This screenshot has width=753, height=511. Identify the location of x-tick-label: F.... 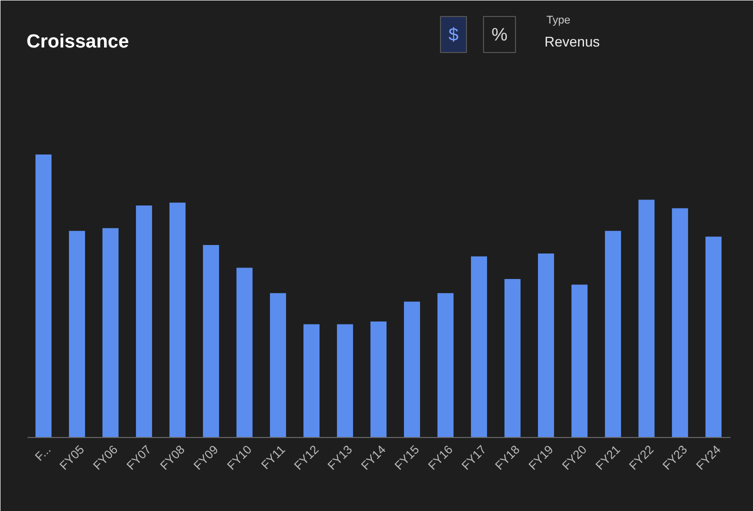
(43, 453).